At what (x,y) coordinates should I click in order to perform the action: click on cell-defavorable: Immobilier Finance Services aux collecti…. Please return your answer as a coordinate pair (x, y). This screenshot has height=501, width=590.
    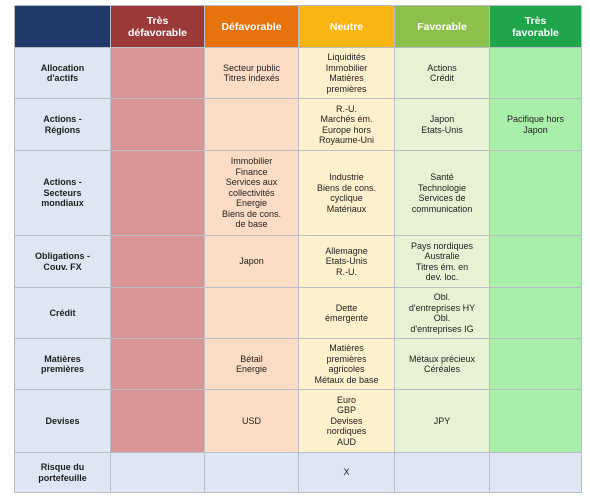
    Looking at the image, I should click on (251, 193).